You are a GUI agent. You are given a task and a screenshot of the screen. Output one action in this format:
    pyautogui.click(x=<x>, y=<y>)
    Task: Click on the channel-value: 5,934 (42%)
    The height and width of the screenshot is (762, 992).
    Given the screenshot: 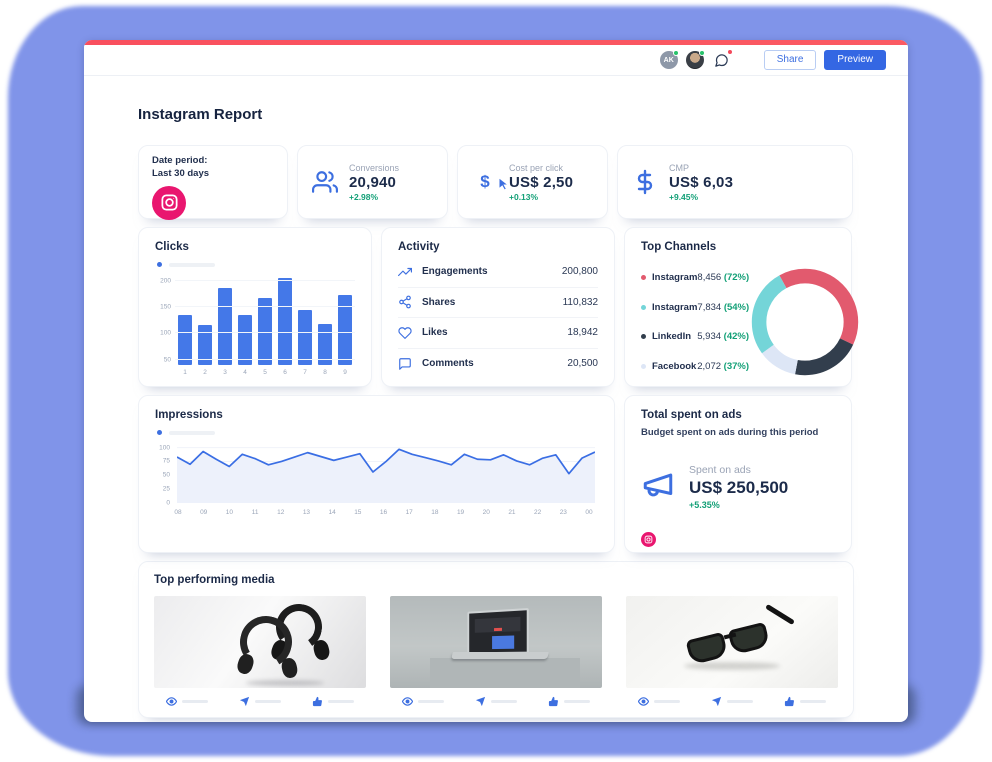 What is the action you would take?
    pyautogui.click(x=723, y=337)
    